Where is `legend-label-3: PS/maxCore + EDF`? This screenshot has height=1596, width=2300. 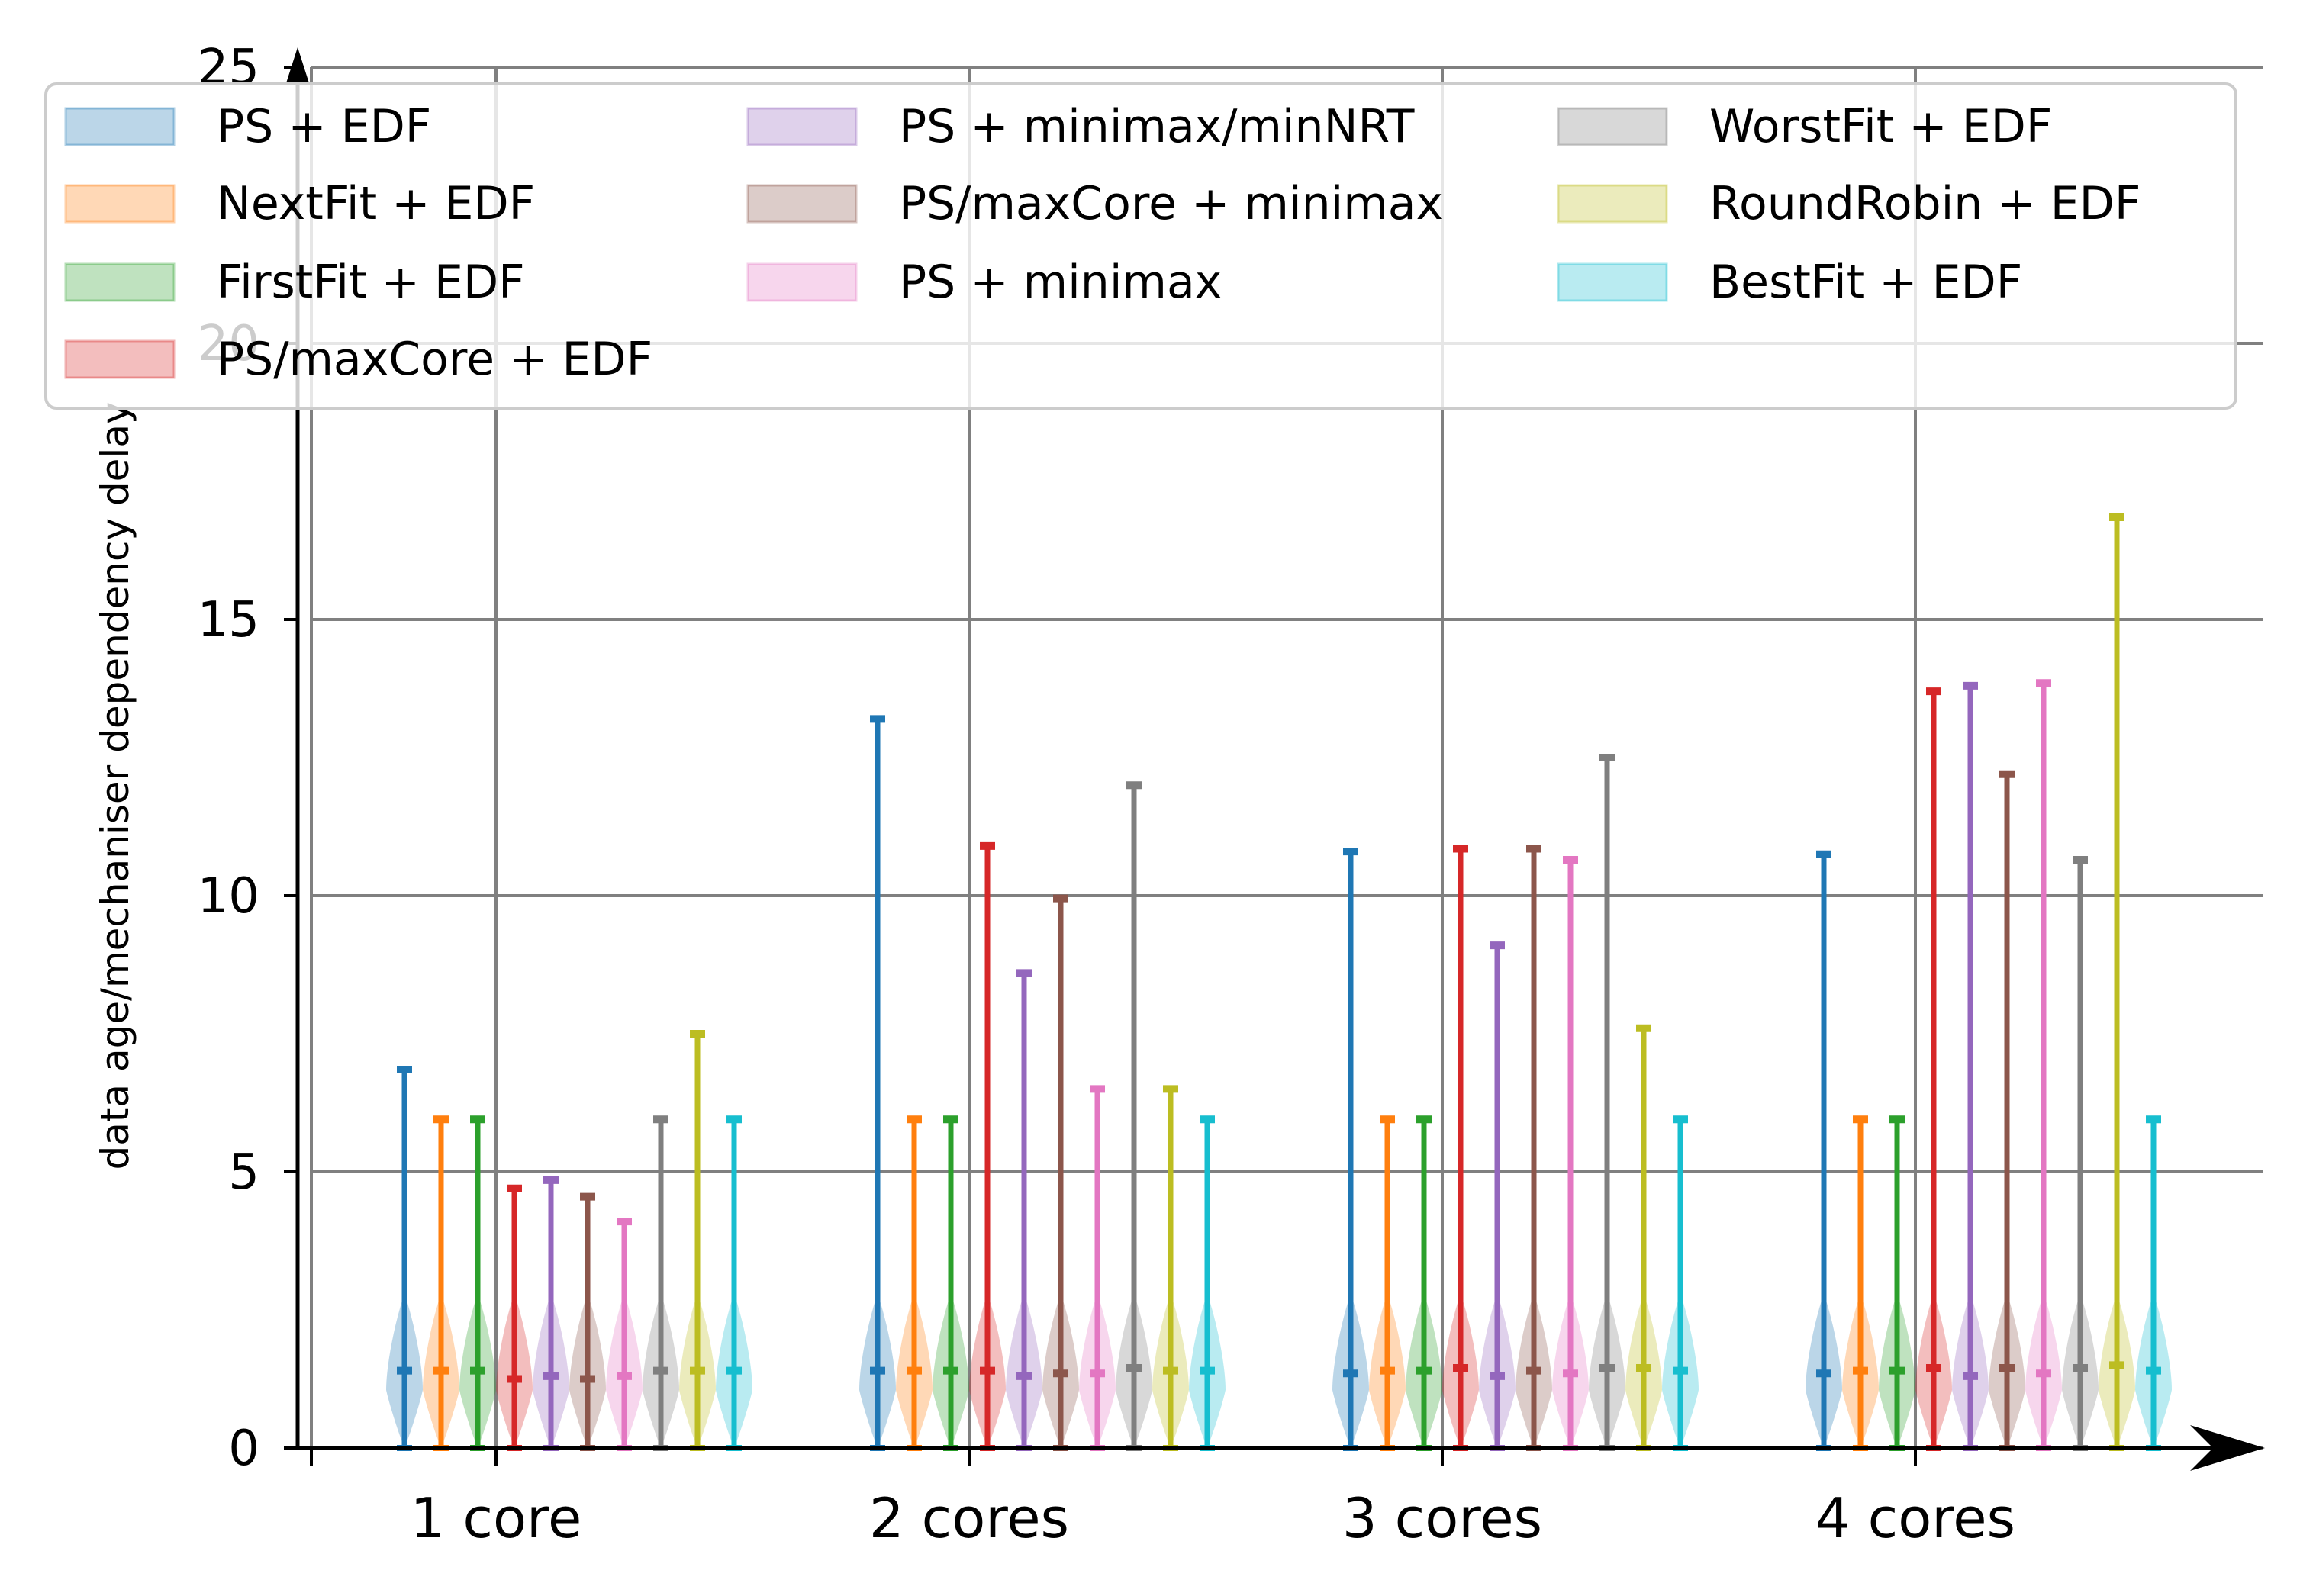 legend-label-3: PS/maxCore + EDF is located at coordinates (435, 359).